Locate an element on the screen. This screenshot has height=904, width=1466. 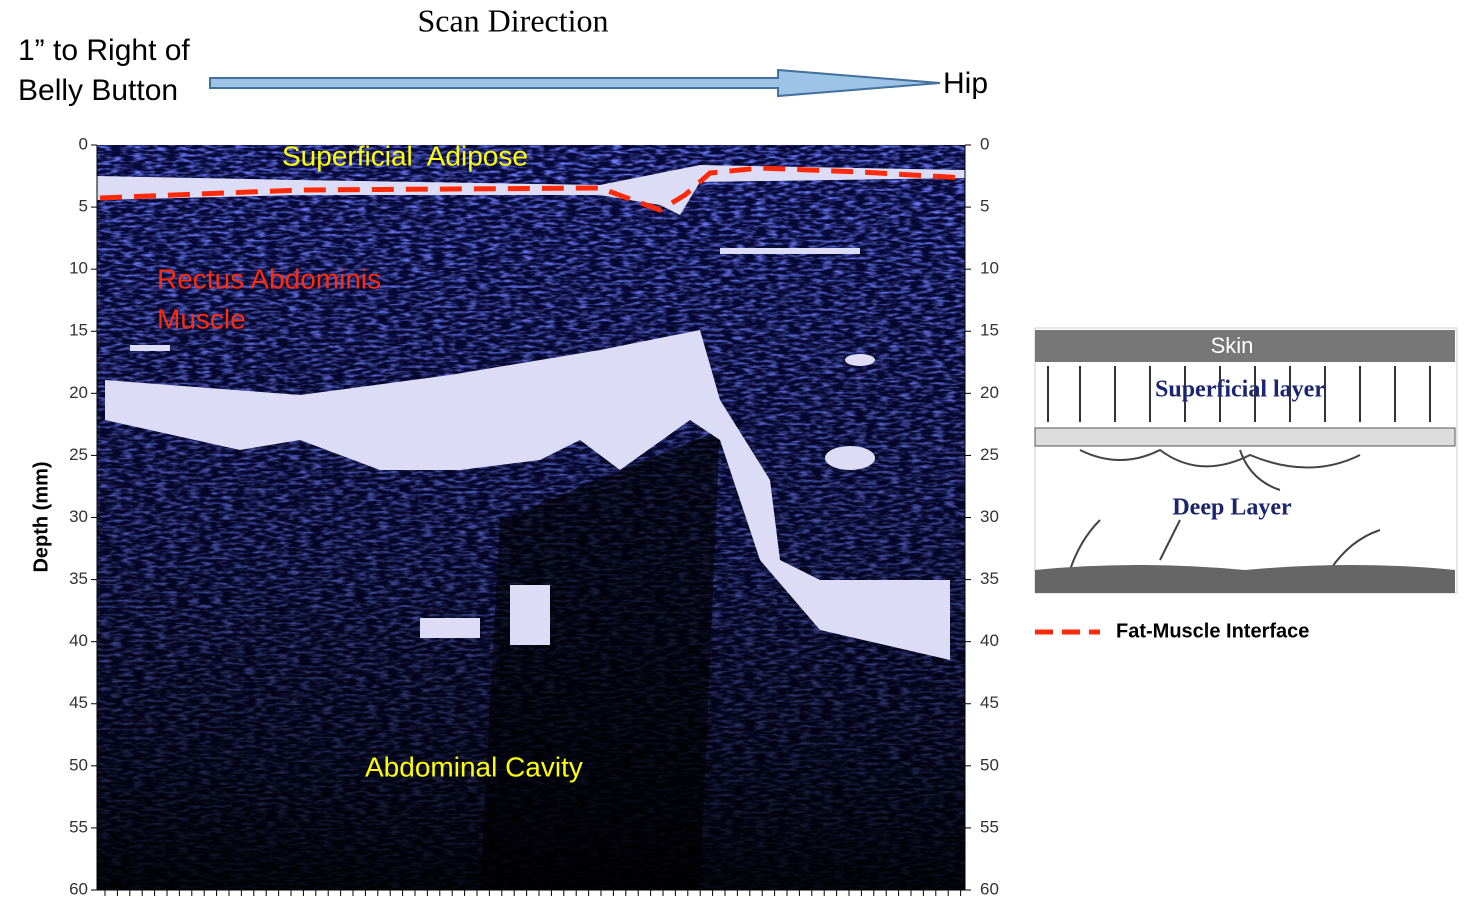
diagram-label: Deep Layer is located at coordinates (1232, 508).